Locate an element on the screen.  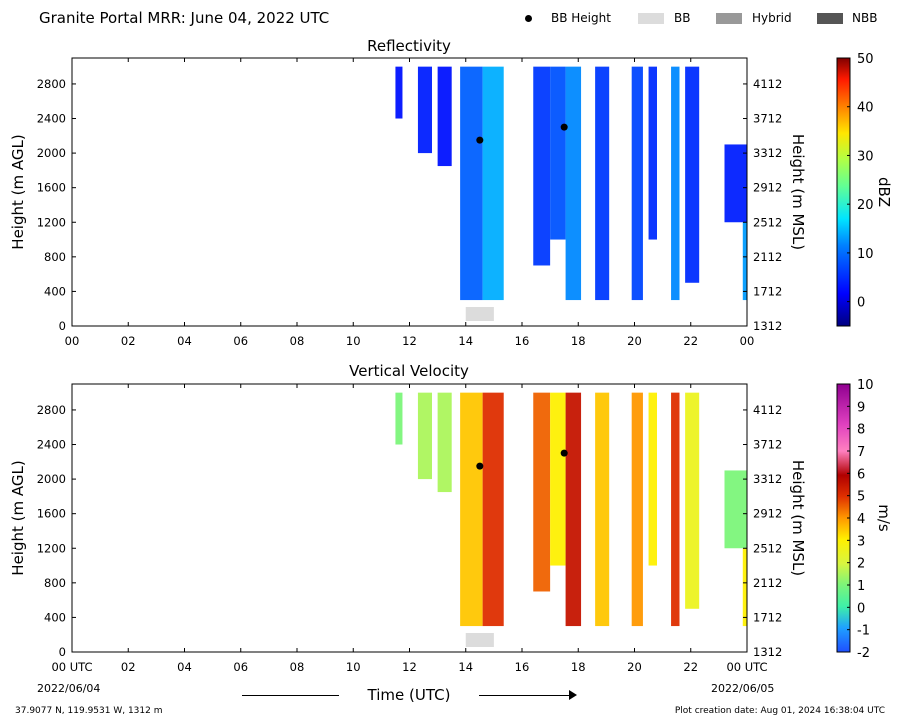
refl-ytick-label-left: 400 is located at coordinates (55, 291).